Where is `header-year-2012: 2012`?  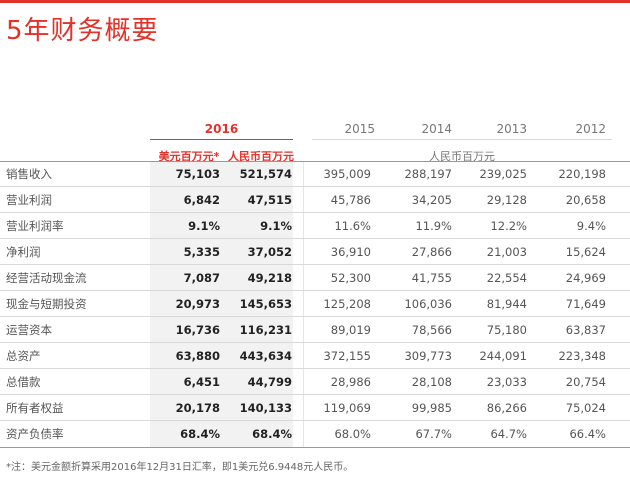 header-year-2012: 2012 is located at coordinates (590, 129).